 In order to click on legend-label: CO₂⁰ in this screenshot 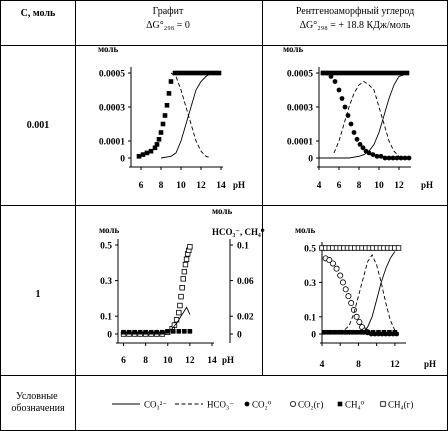, I will do `click(262, 405)`.